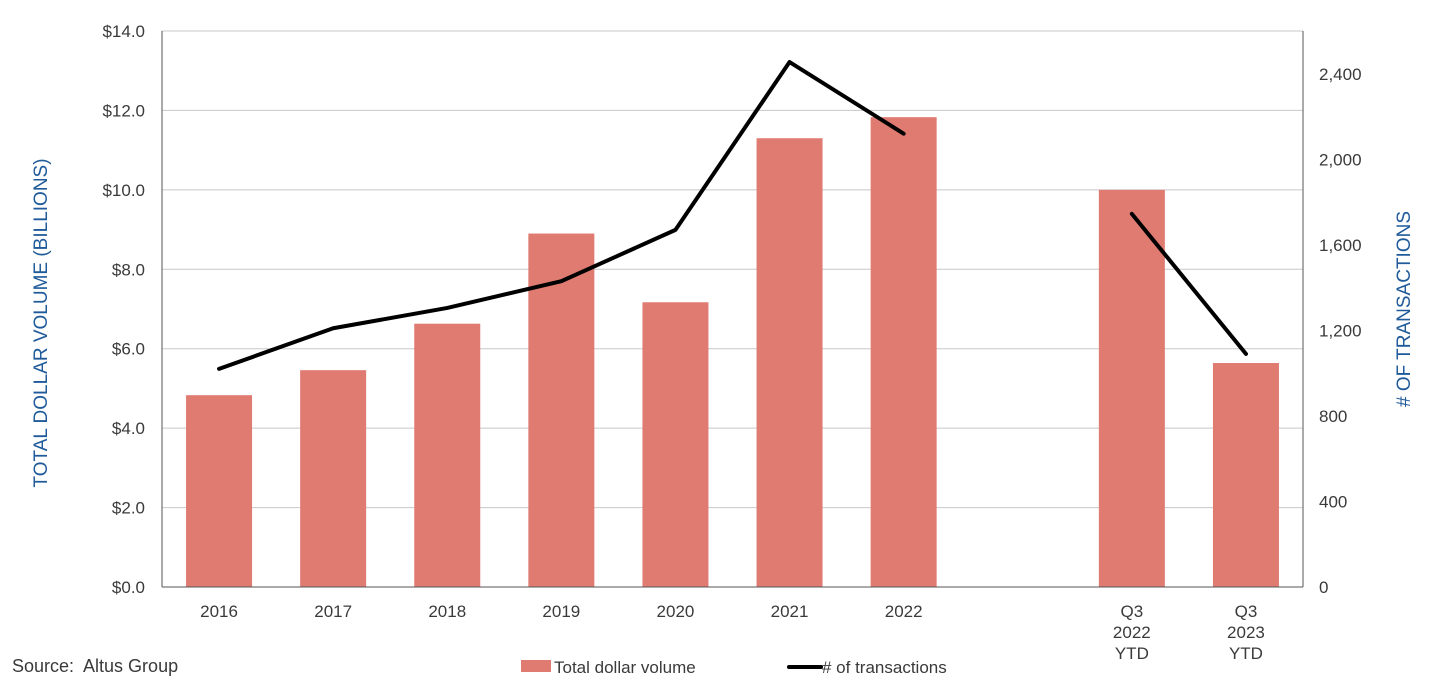 Image resolution: width=1432 pixels, height=695 pixels. What do you see at coordinates (1404, 309) in the screenshot?
I see `y2-axis-title: # OF TRANSACTIONS` at bounding box center [1404, 309].